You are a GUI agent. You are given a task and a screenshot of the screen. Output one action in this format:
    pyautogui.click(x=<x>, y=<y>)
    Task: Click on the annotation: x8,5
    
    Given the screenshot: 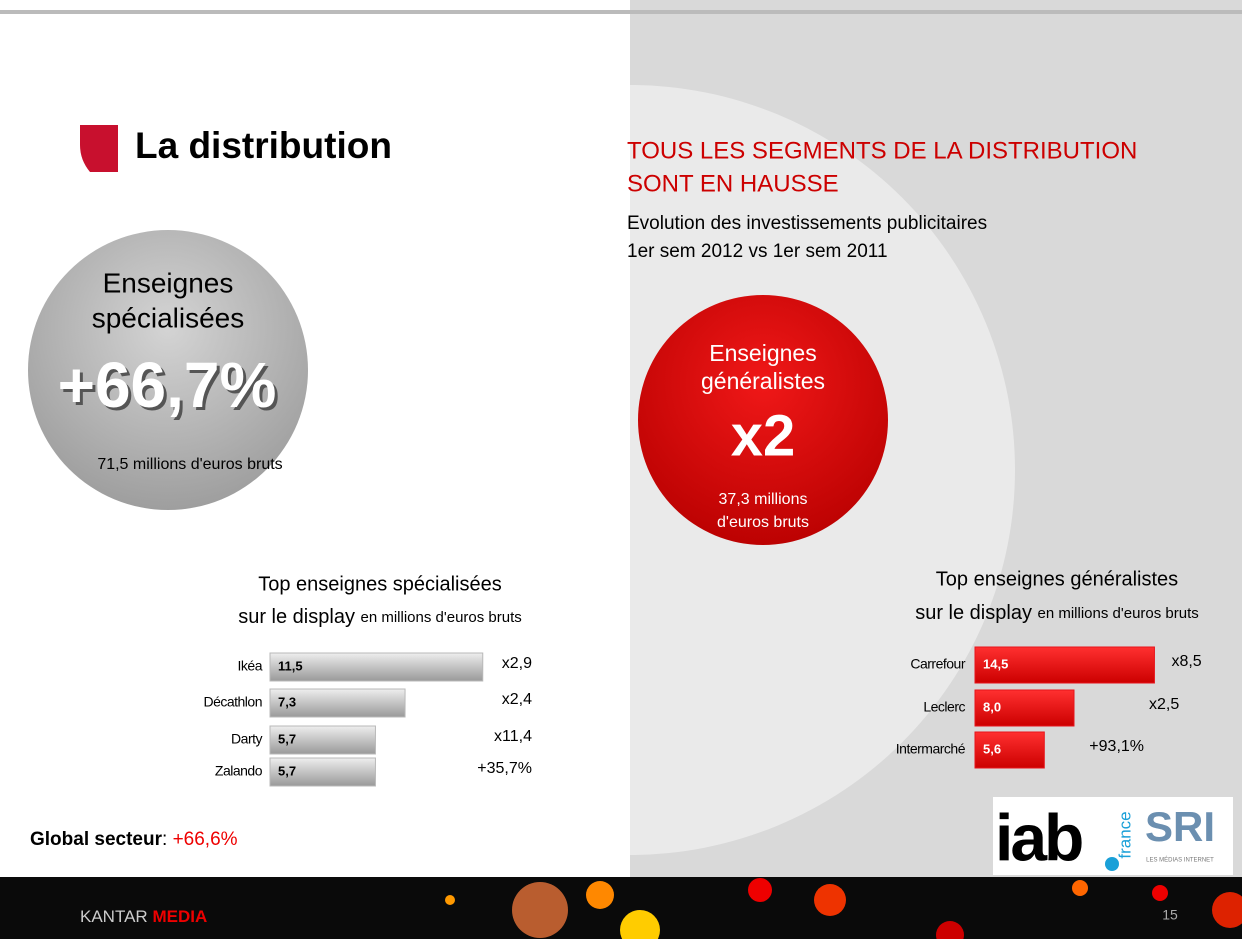 What is the action you would take?
    pyautogui.click(x=1186, y=661)
    